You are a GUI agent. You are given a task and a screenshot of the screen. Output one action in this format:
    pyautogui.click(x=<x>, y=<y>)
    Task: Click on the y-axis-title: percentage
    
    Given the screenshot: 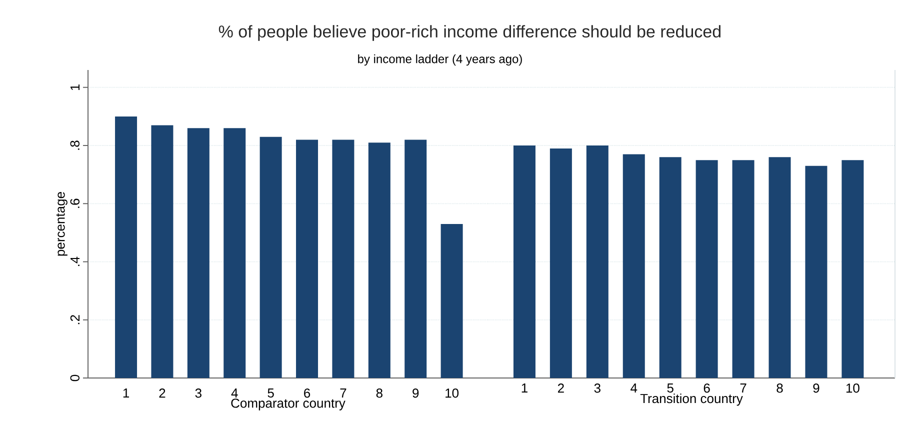 What is the action you would take?
    pyautogui.click(x=62, y=224)
    